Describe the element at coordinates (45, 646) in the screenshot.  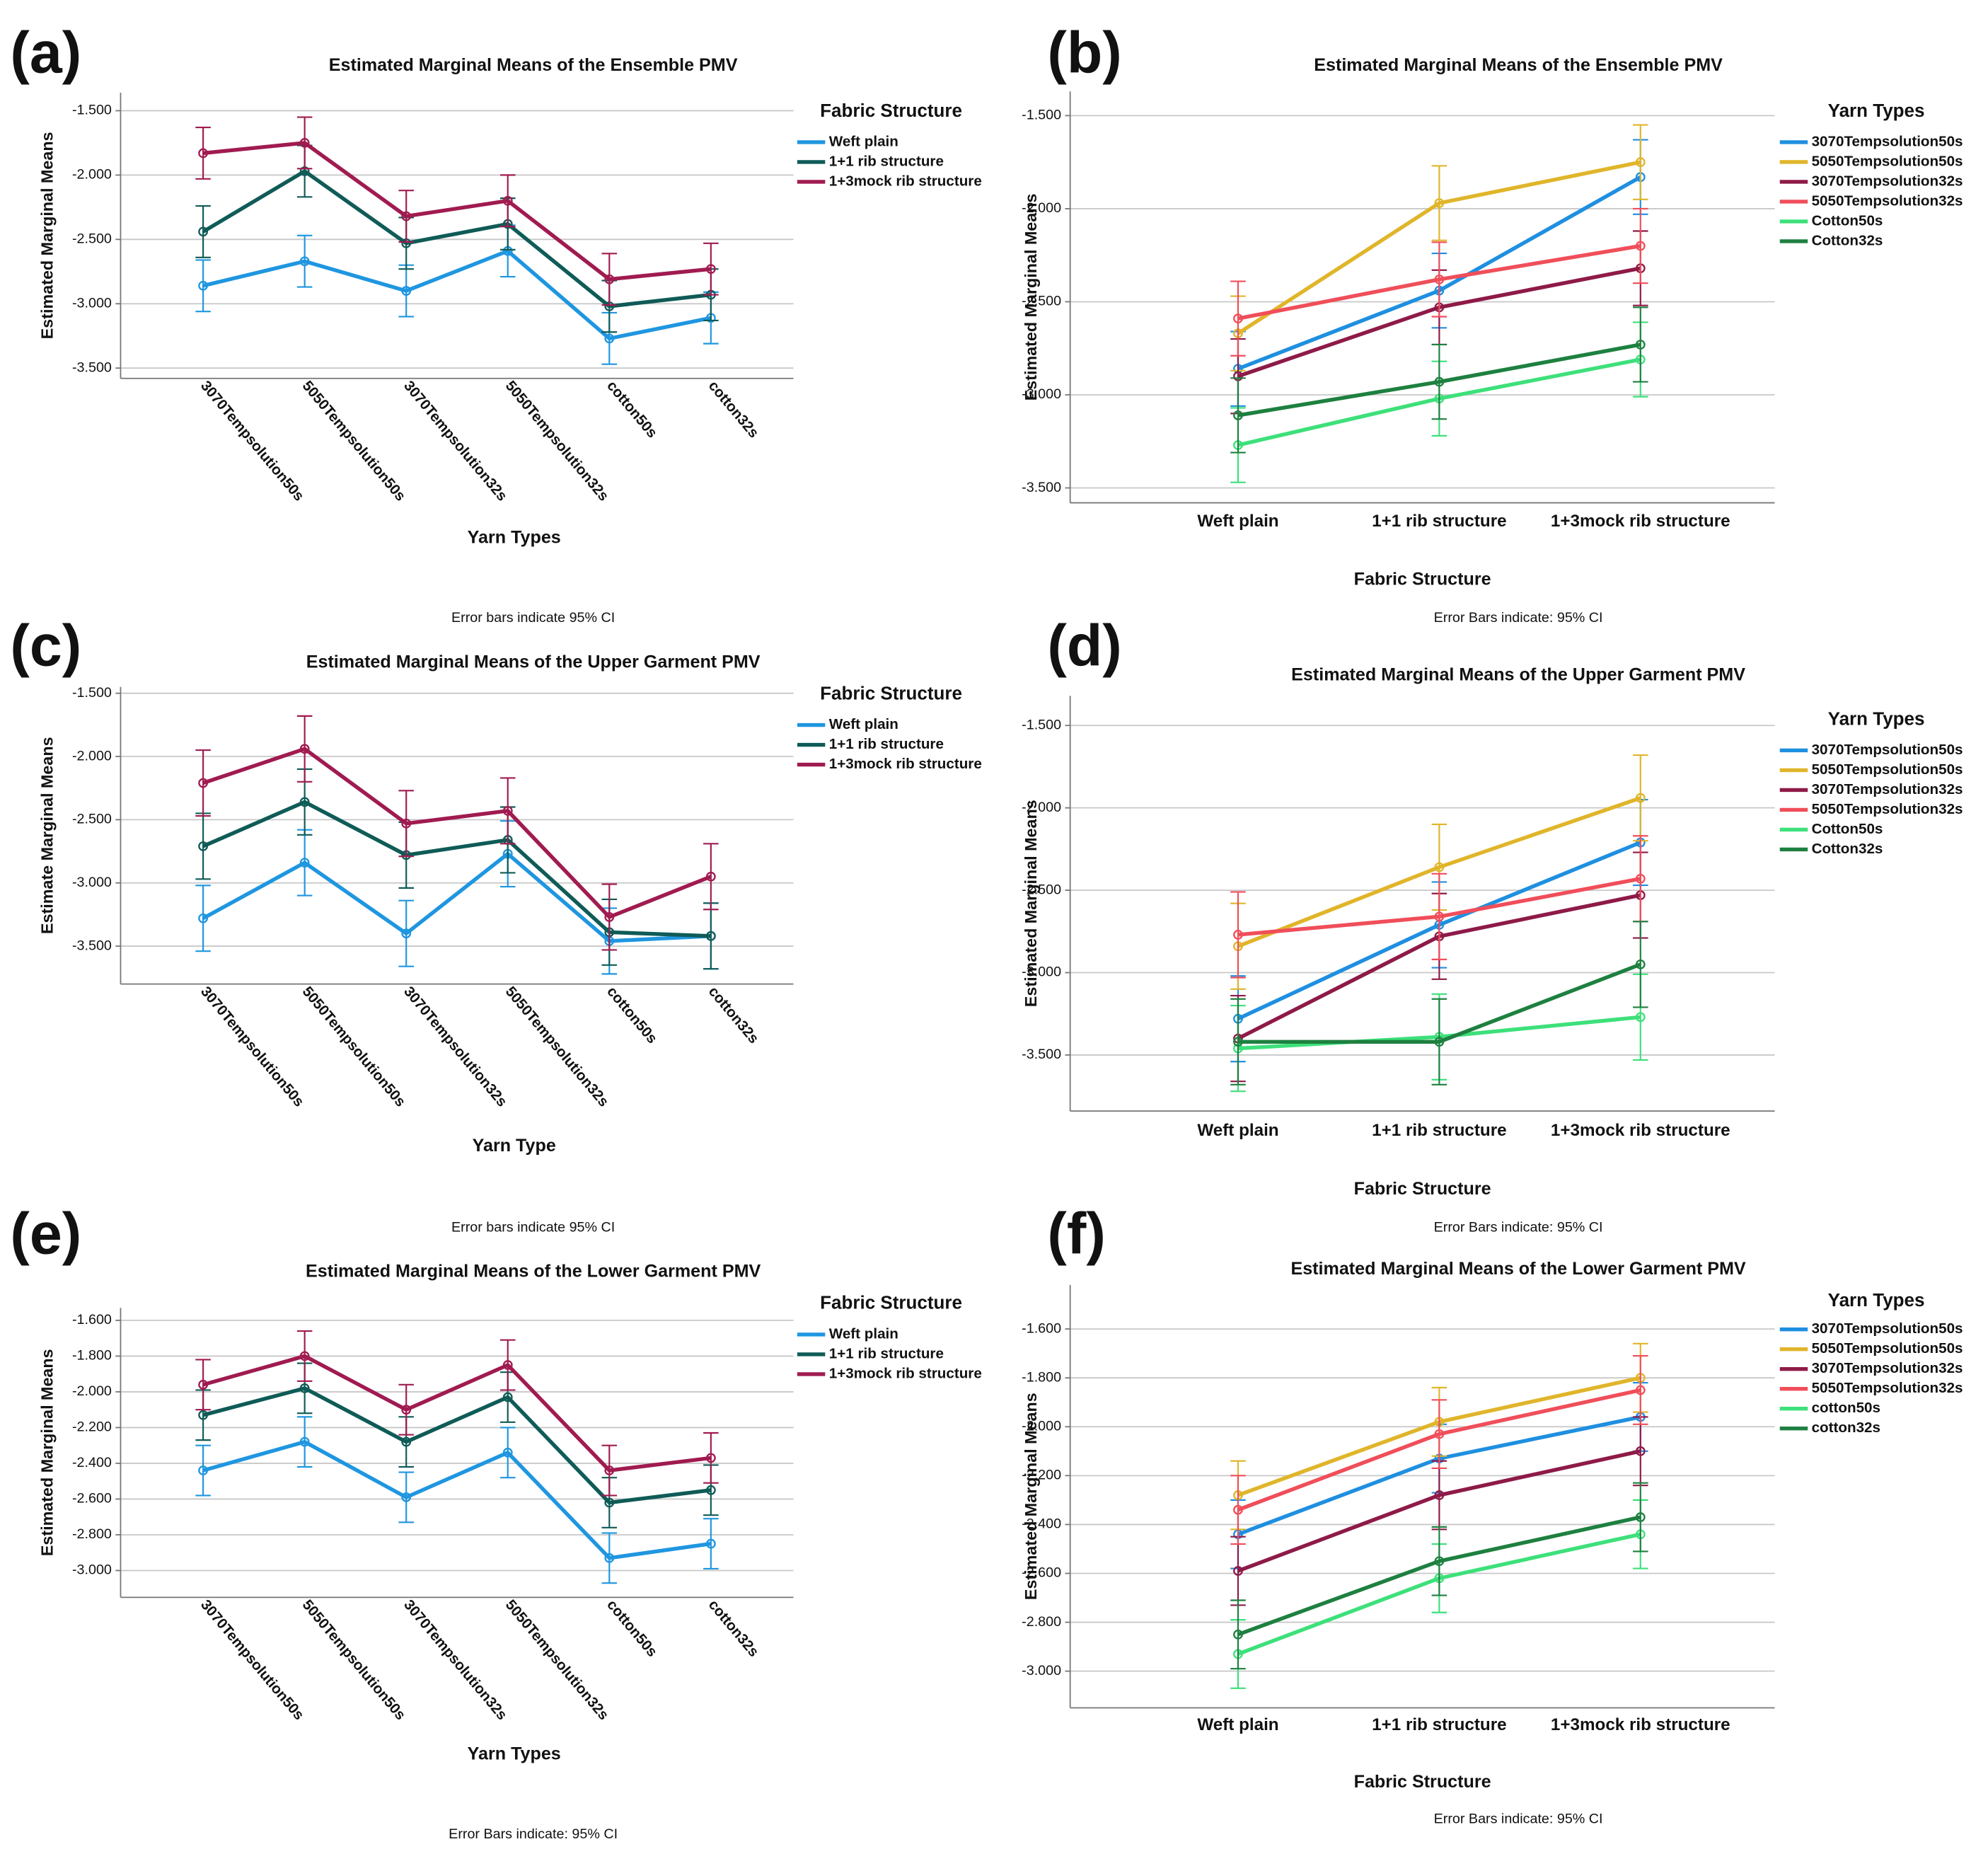
I see `panel-label: (c)` at that location.